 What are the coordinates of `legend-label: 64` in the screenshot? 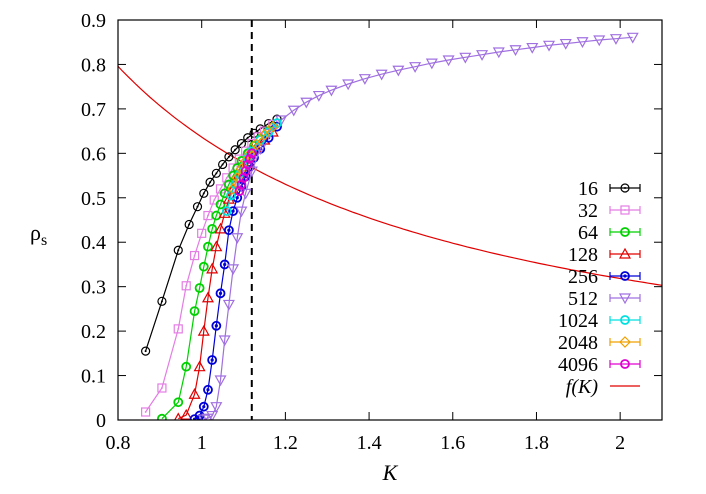 It's located at (588, 233).